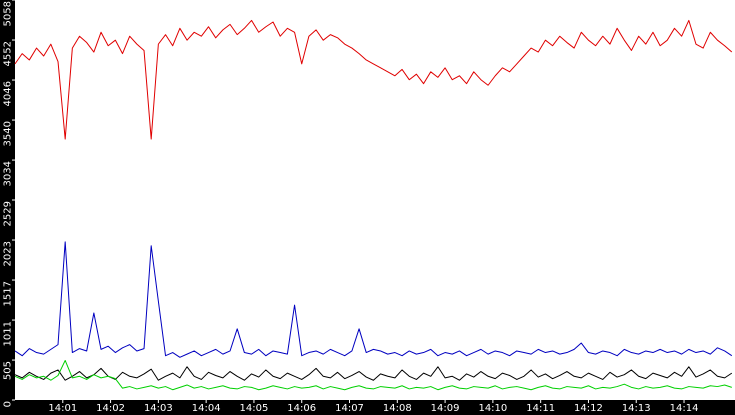 This screenshot has width=735, height=415. What do you see at coordinates (367, 407) in the screenshot?
I see `x-axis-strip` at bounding box center [367, 407].